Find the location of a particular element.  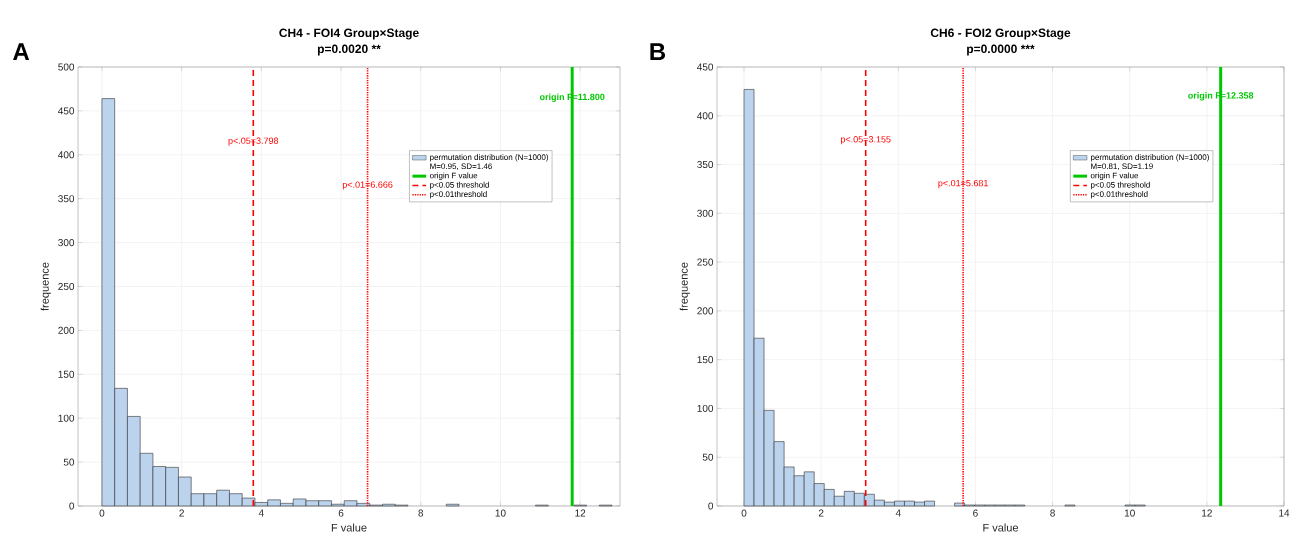

annotation: M=0.95, SD=1.46 is located at coordinates (461, 167).